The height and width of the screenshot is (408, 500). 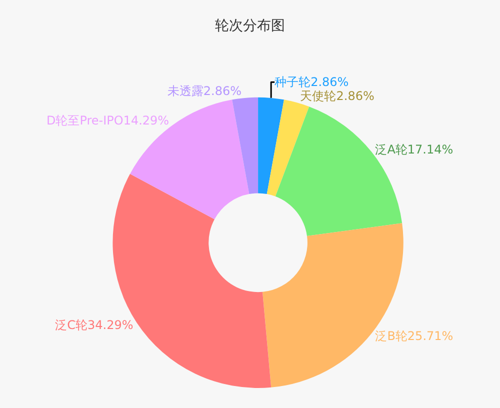 I want to click on slice-label: 泛A轮17.14%, so click(x=414, y=149).